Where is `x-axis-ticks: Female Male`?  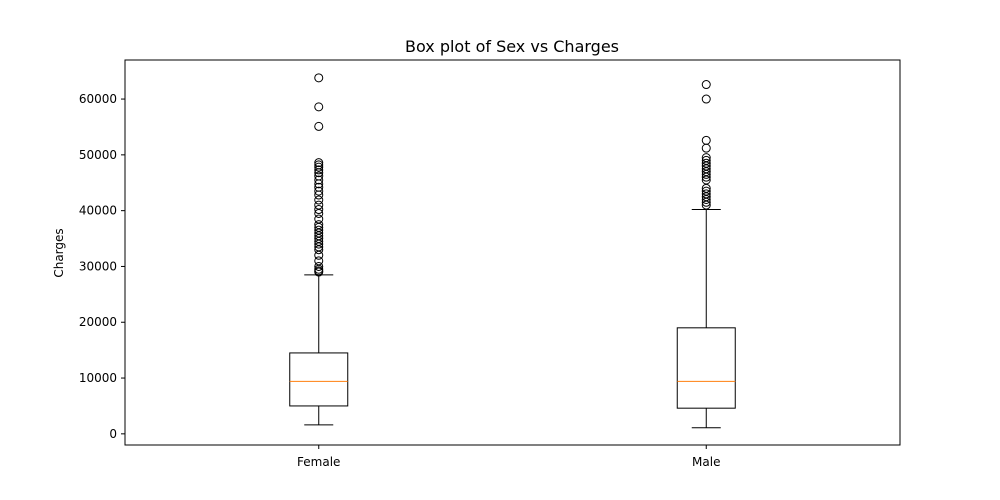
x-axis-ticks: Female Male is located at coordinates (508, 457).